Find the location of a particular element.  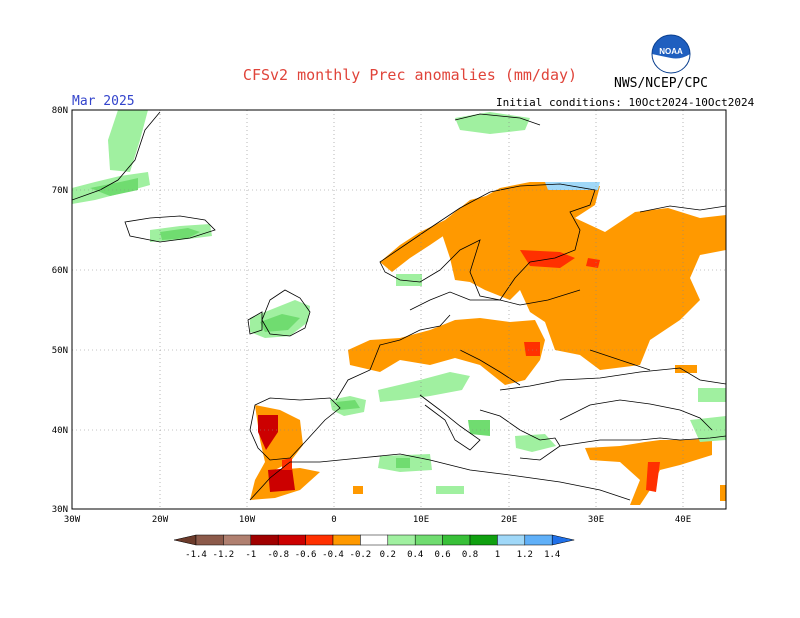

colorbar-label: 1.4 is located at coordinates (552, 555).